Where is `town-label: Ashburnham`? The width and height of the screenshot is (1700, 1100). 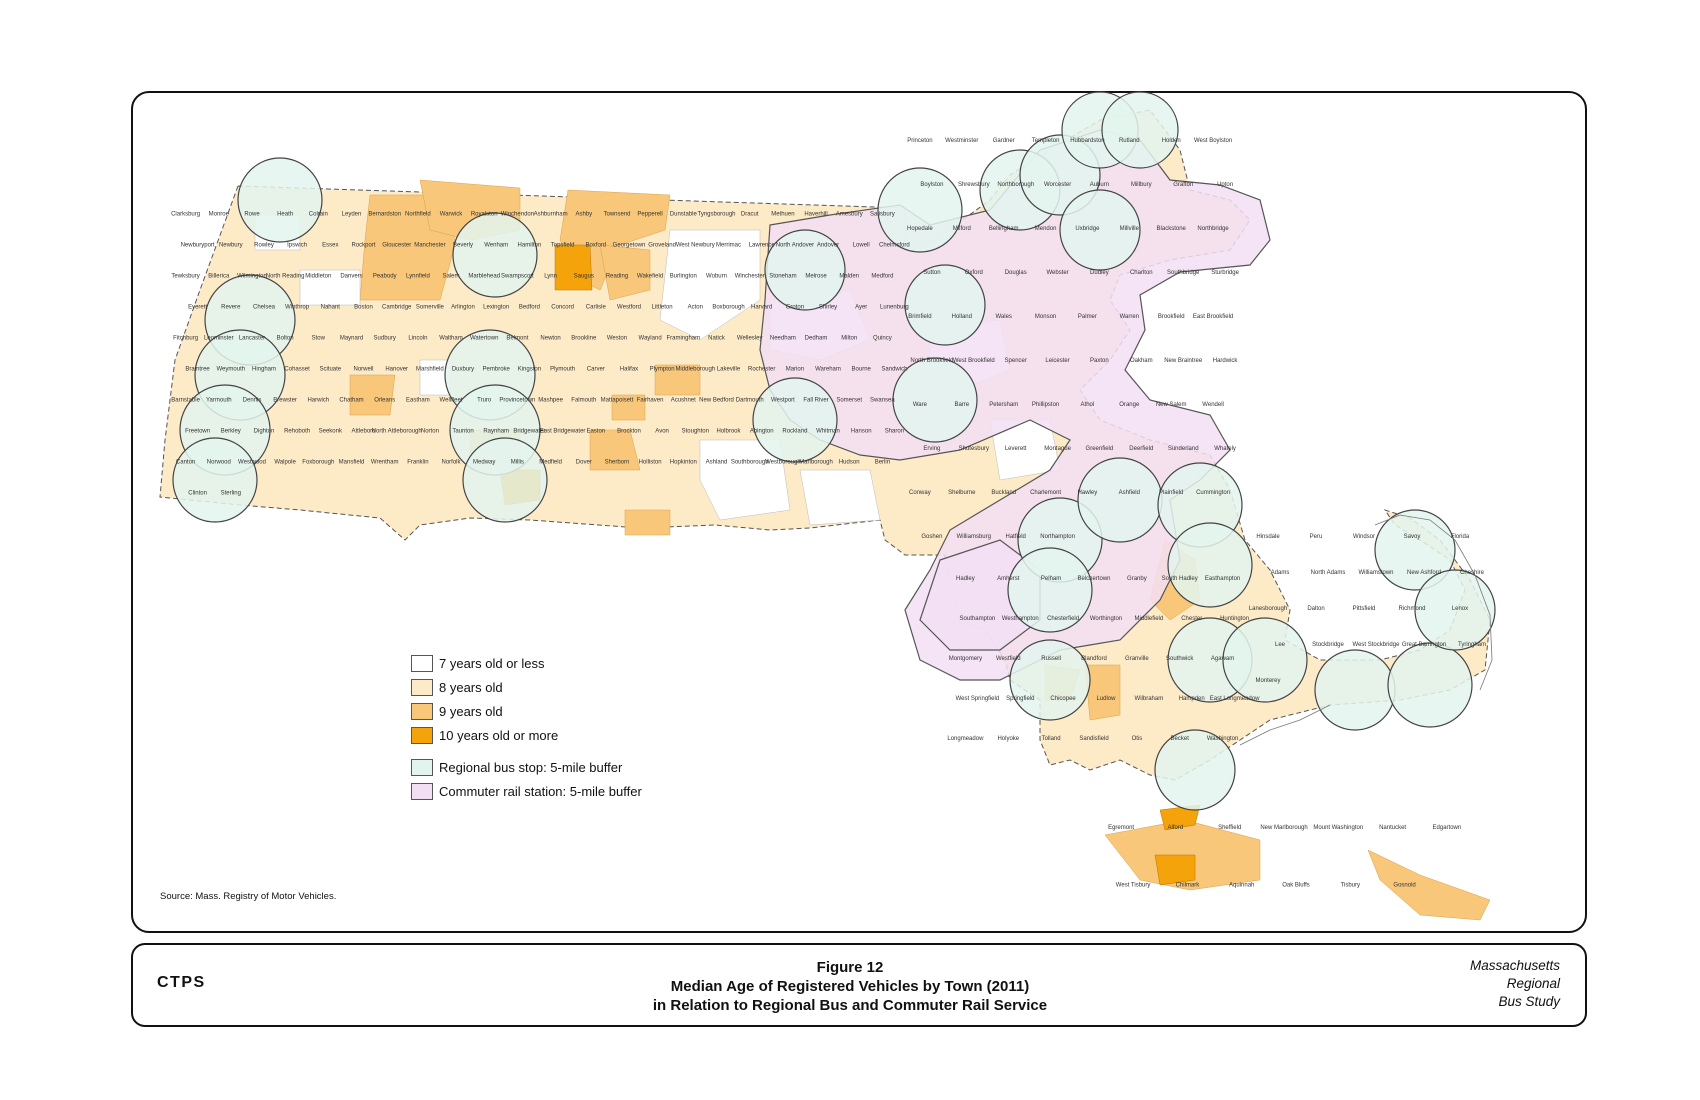 town-label: Ashburnham is located at coordinates (551, 215).